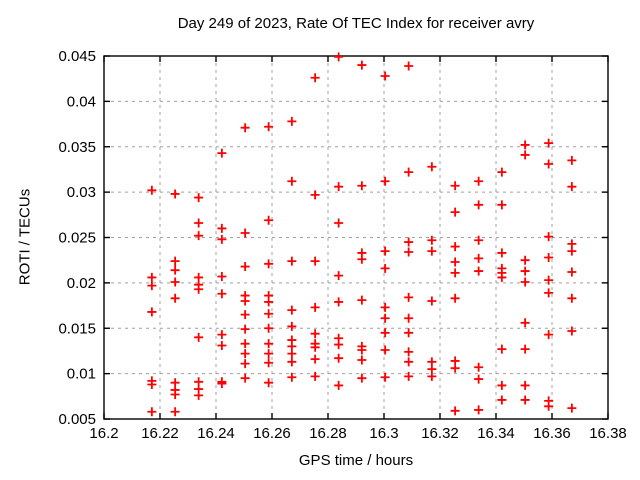  I want to click on x-tick-label: 16.24, so click(216, 433).